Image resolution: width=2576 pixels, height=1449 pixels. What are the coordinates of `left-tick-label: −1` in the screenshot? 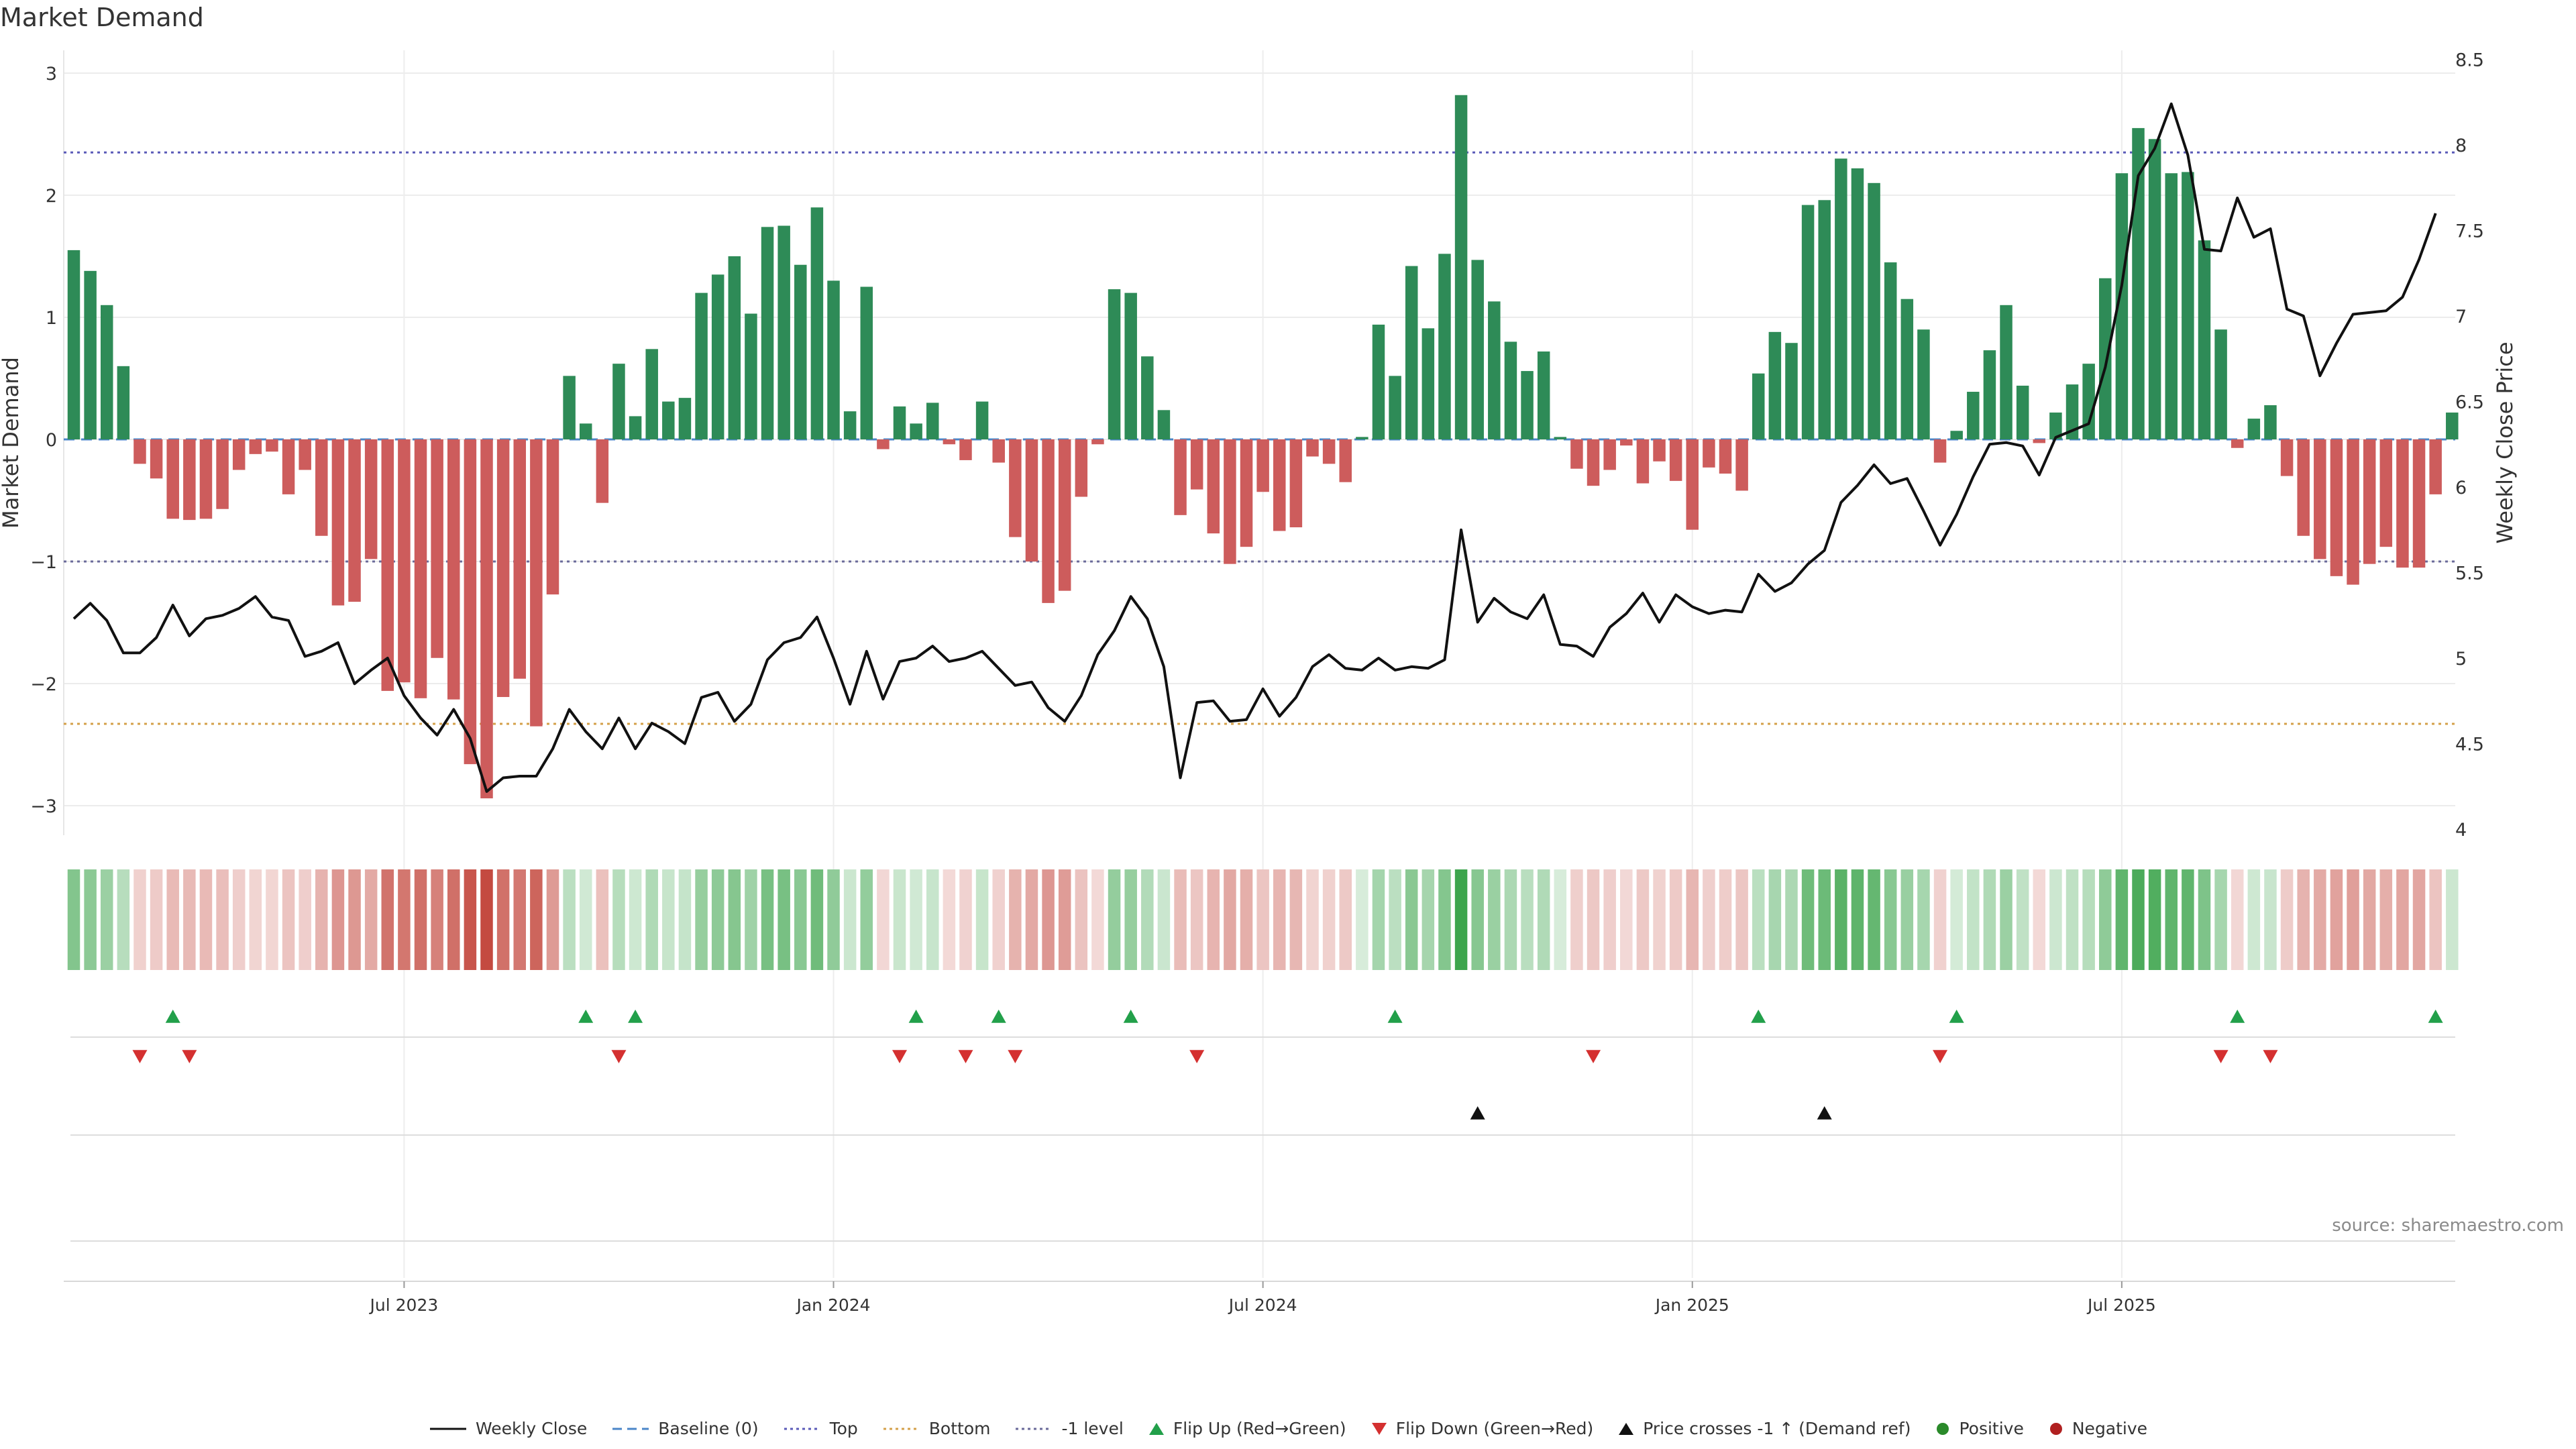 It's located at (43, 562).